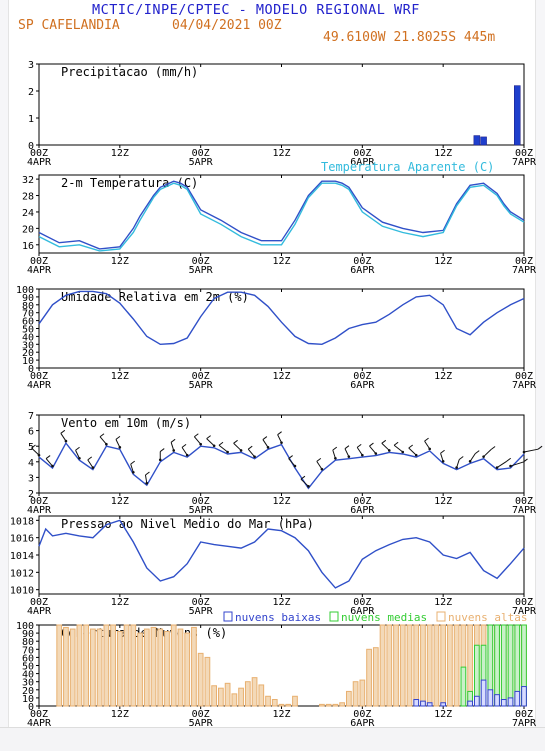 The image size is (545, 751). I want to click on rh-ytick-label: 40, so click(28, 337).